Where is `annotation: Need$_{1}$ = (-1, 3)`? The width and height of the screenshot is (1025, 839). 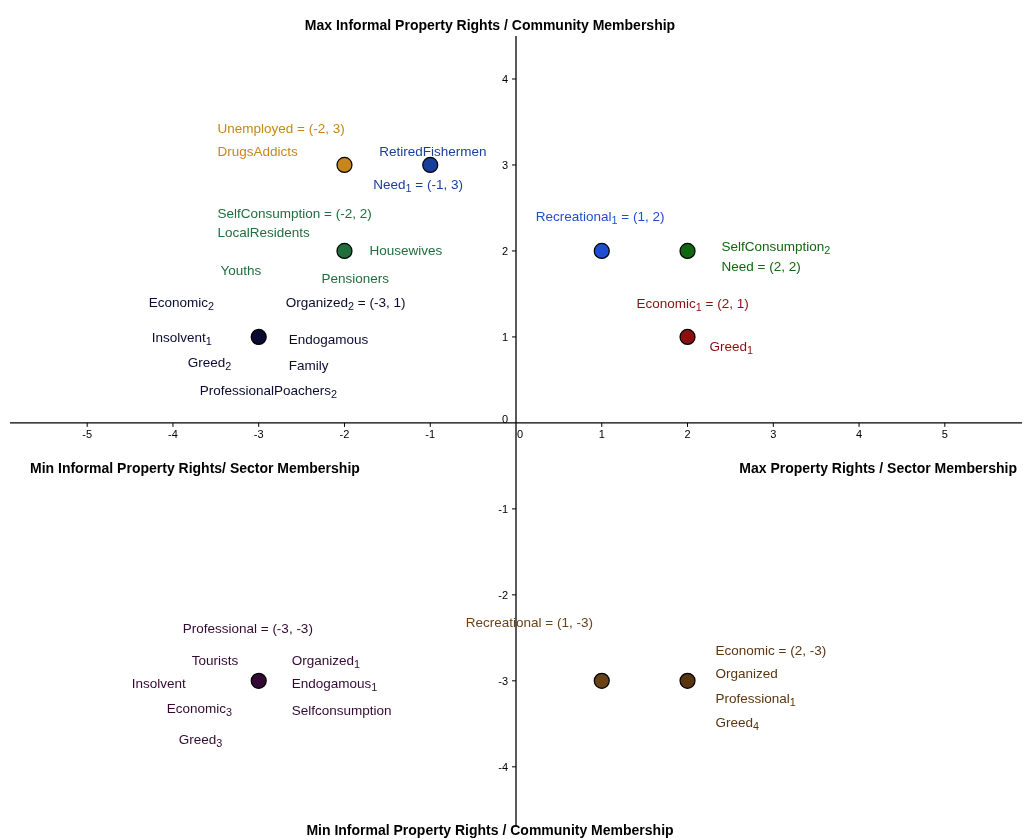
annotation: Need$_{1}$ = (-1, 3) is located at coordinates (418, 185).